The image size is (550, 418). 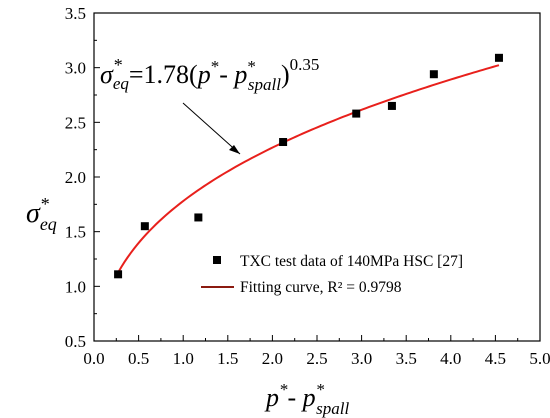 What do you see at coordinates (211, 128) in the screenshot?
I see `annotation-arrow` at bounding box center [211, 128].